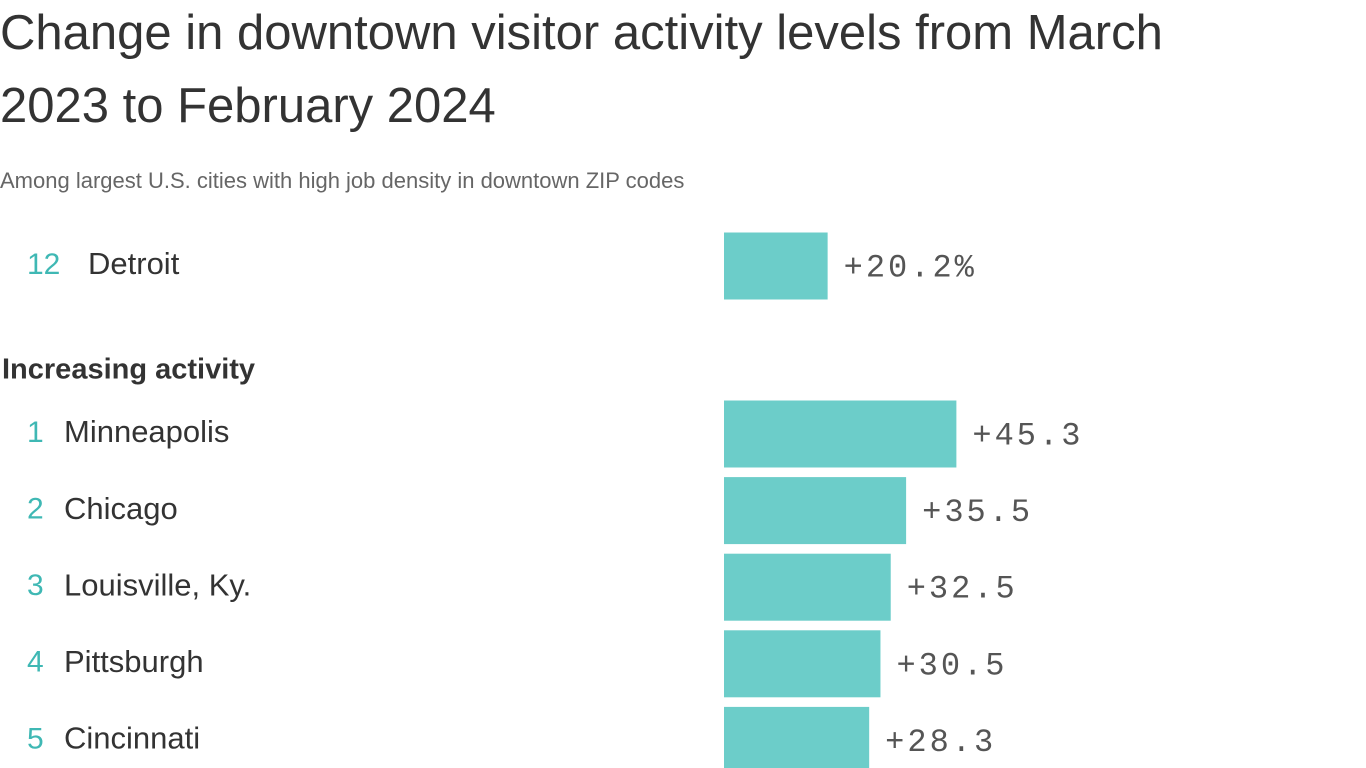 This screenshot has width=1366, height=768. Describe the element at coordinates (940, 742) in the screenshot. I see `value-label: +28.3` at that location.